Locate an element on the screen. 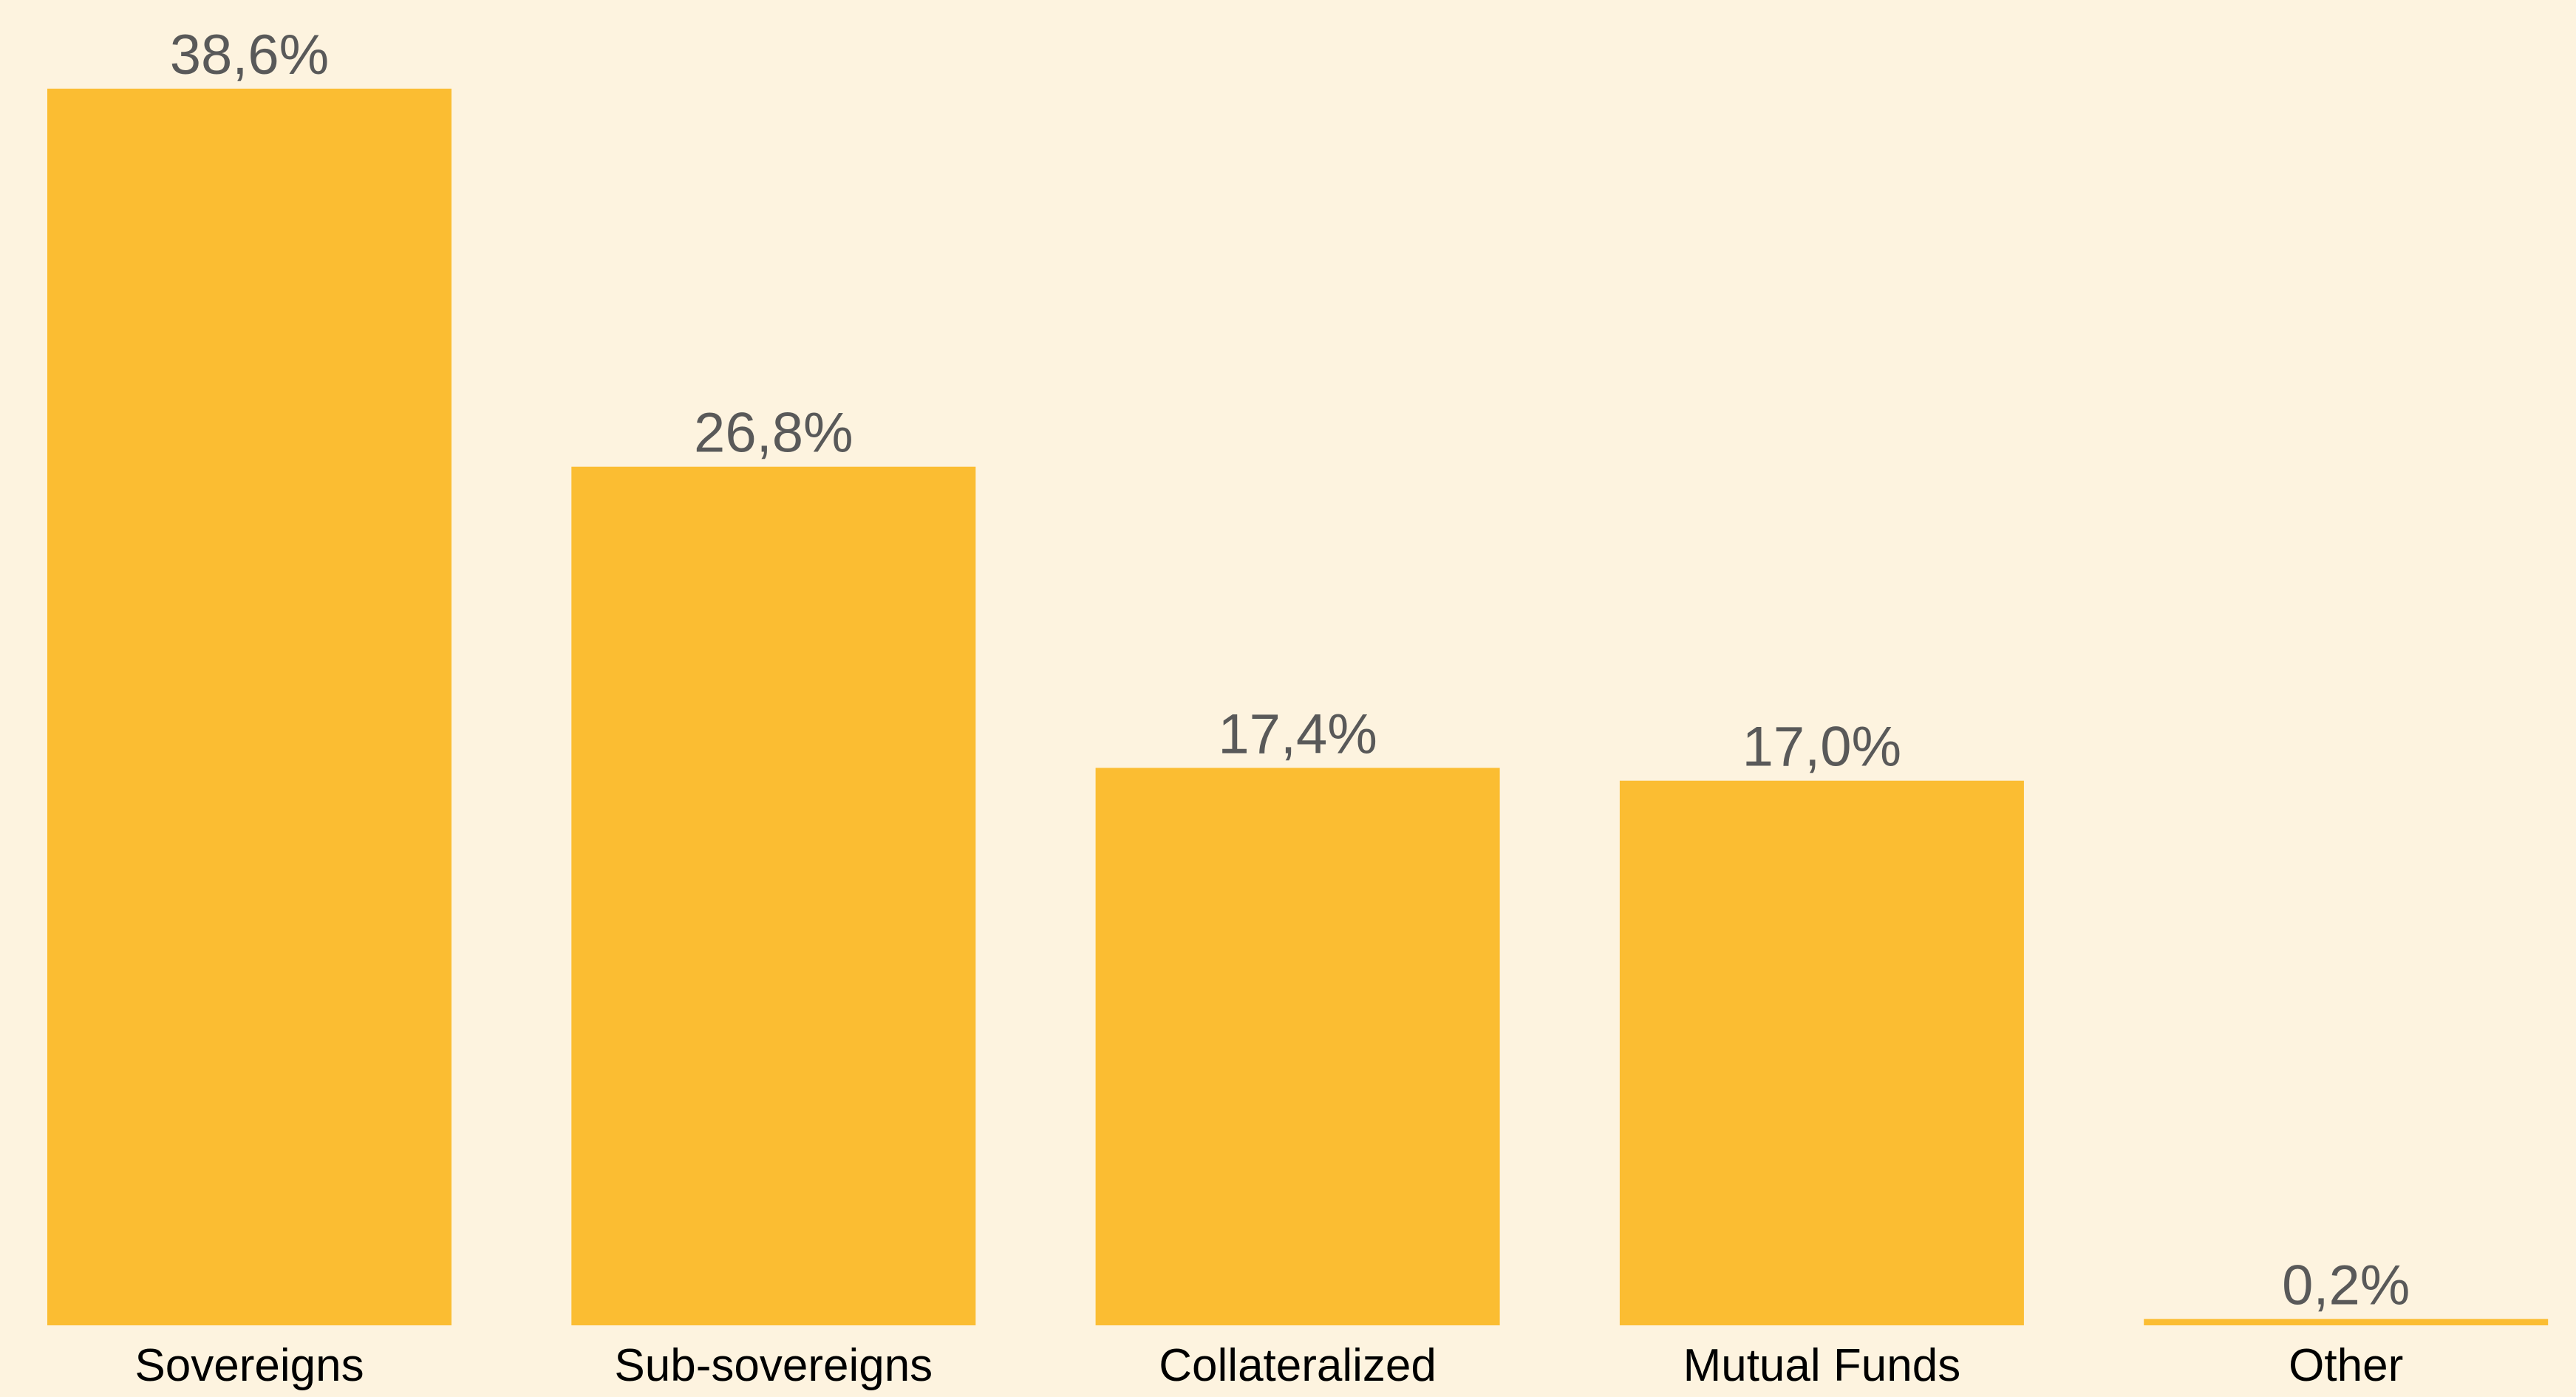 The height and width of the screenshot is (1397, 2576). x-tick-label: Sovereigns is located at coordinates (249, 1365).